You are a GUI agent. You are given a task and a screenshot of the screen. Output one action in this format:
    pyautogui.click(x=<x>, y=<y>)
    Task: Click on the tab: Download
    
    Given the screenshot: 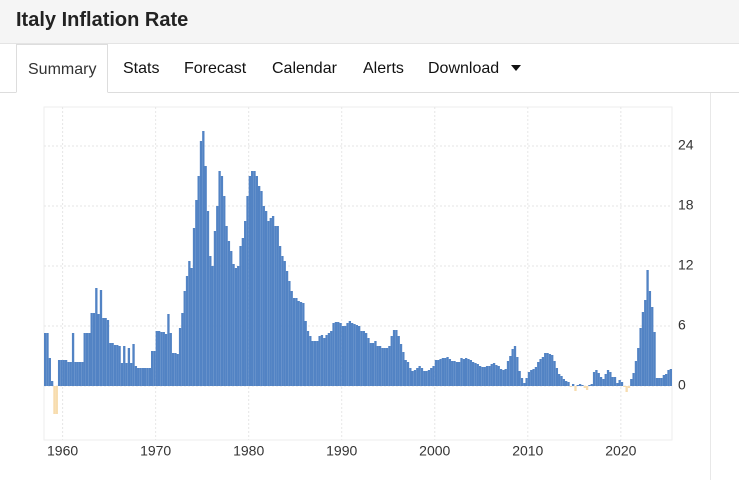 What is the action you would take?
    pyautogui.click(x=464, y=68)
    